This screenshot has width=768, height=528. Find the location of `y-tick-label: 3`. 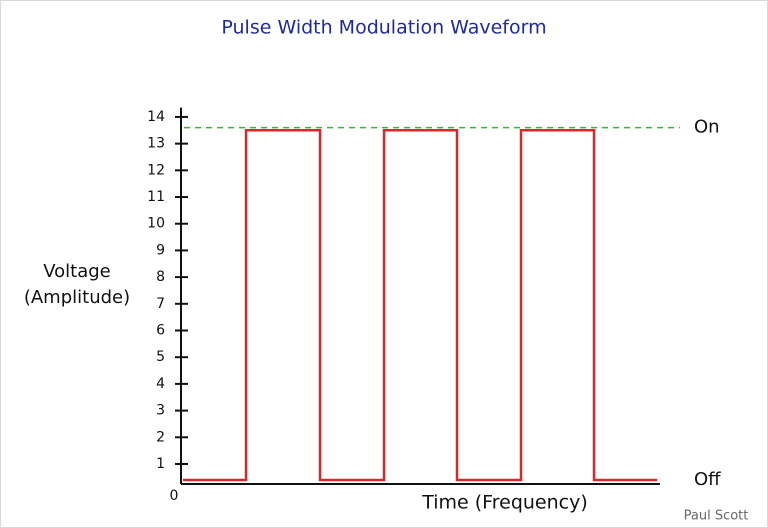

y-tick-label: 3 is located at coordinates (160, 411).